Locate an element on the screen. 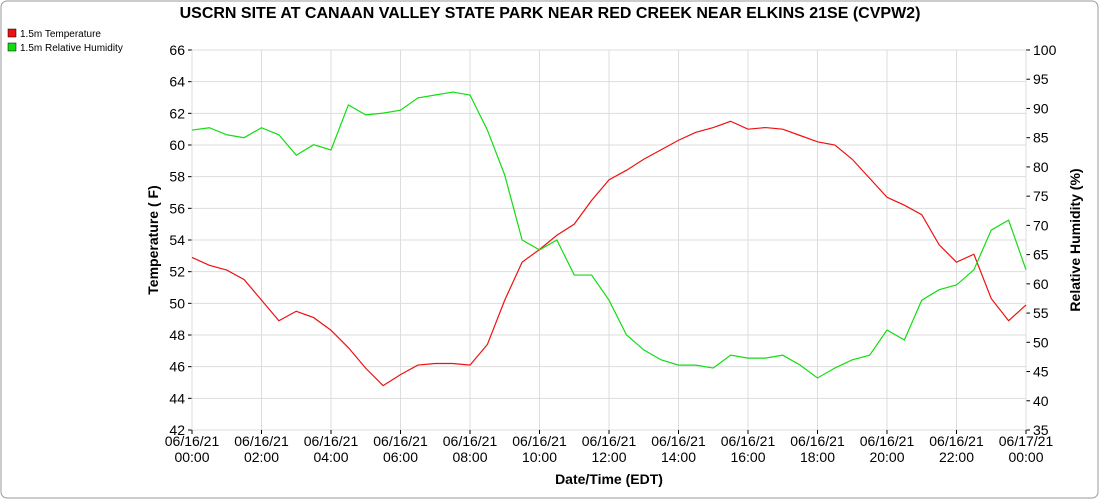  legend-label: 1.5m Temperature is located at coordinates (60, 34).